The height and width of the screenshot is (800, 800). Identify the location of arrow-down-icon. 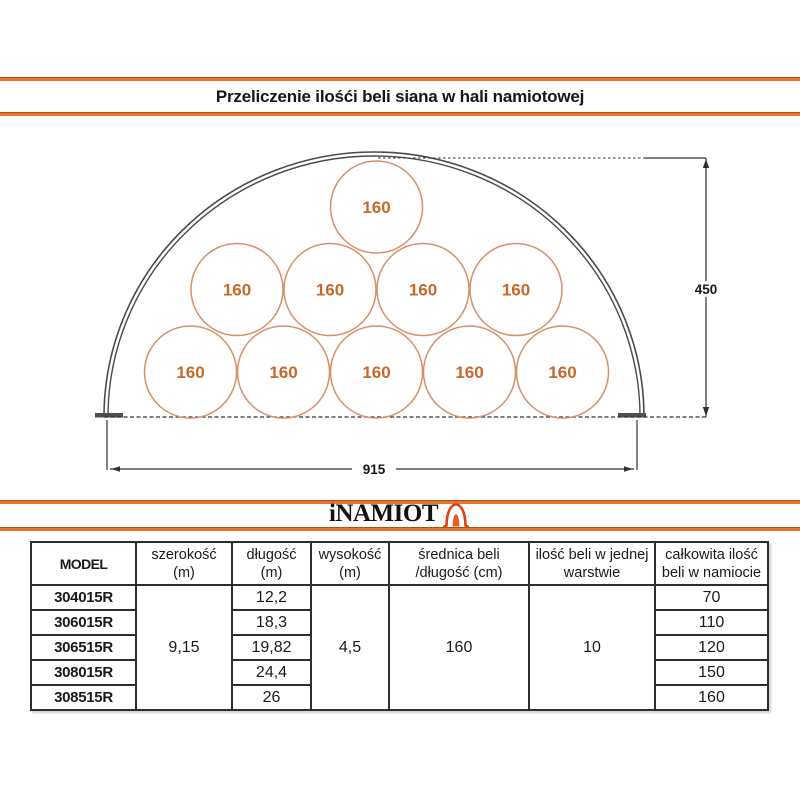
(706, 411).